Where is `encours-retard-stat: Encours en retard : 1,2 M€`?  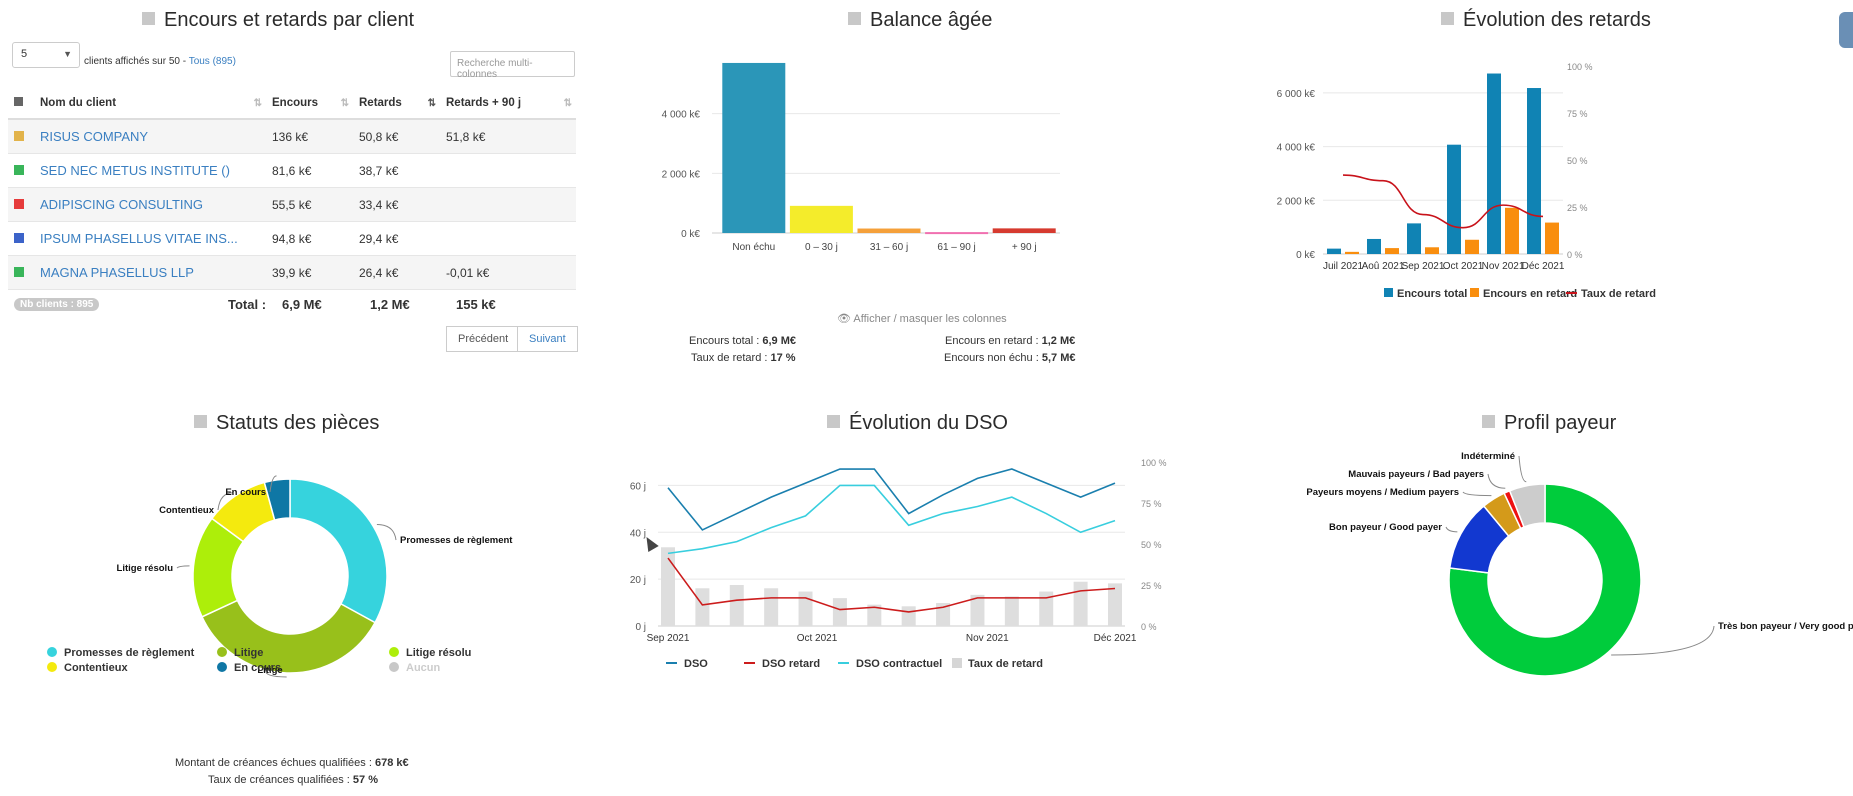
encours-retard-stat: Encours en retard : 1,2 M€ is located at coordinates (1010, 341).